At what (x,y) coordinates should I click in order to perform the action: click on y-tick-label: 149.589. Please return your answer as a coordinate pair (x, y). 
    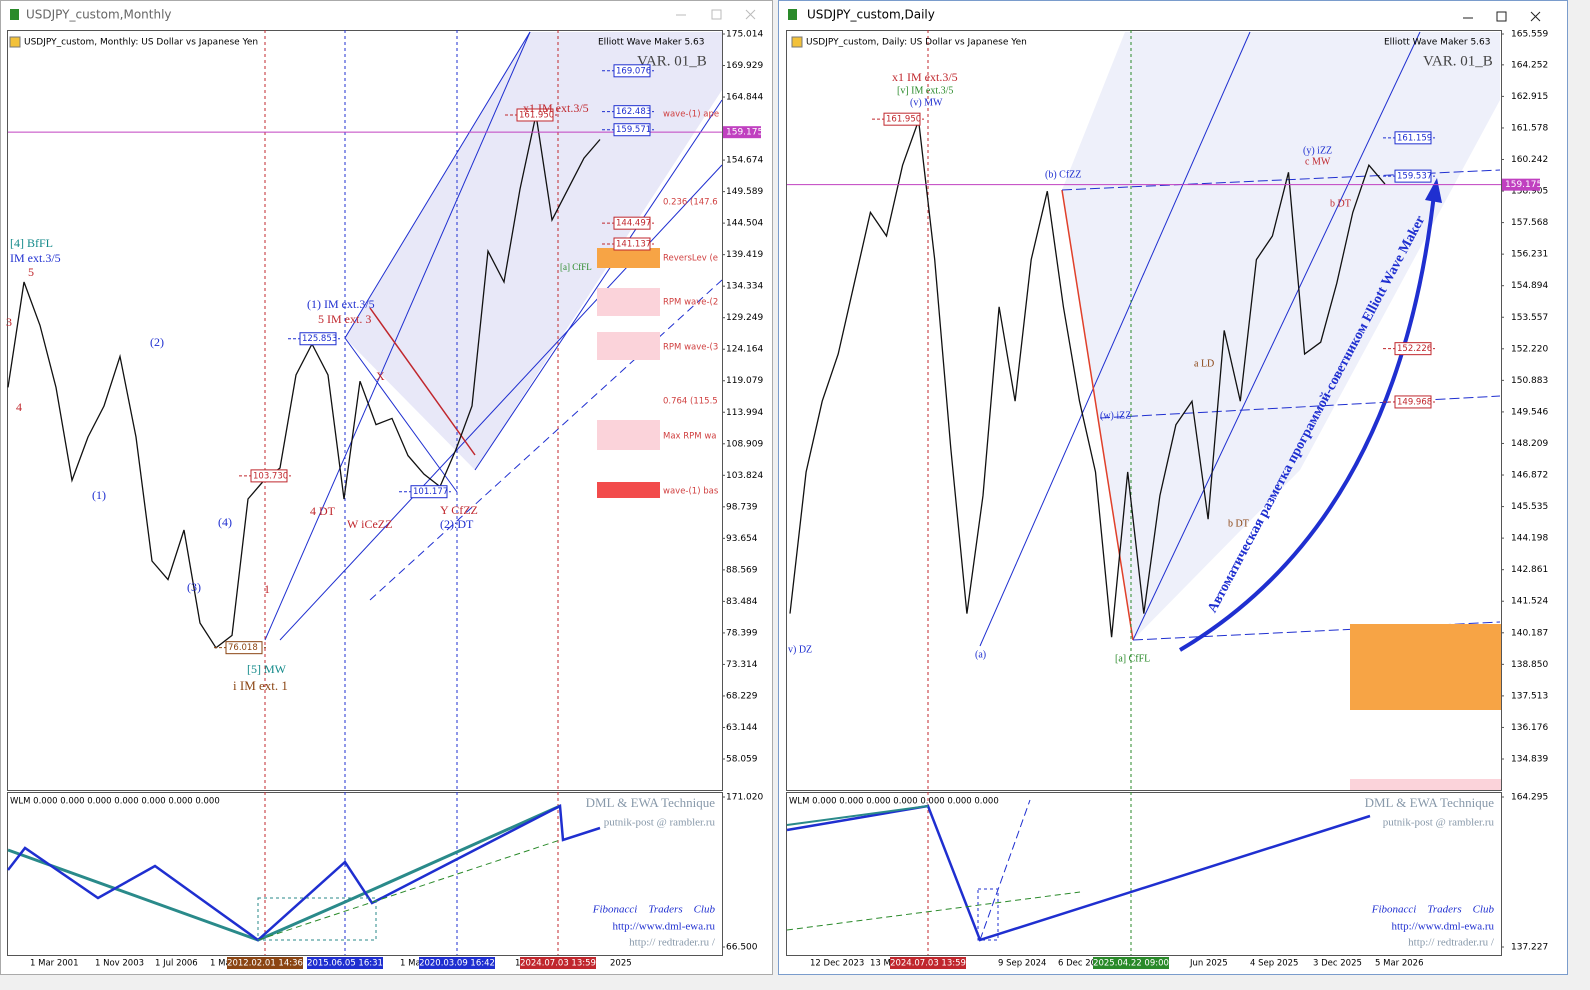
    Looking at the image, I should click on (744, 192).